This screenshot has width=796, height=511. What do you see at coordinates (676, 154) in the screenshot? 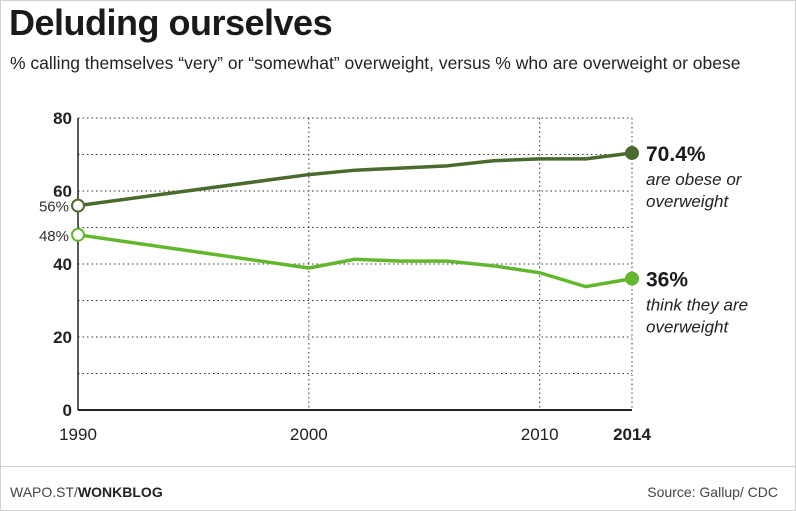
I see `series-end-value-obese: 70.4%` at bounding box center [676, 154].